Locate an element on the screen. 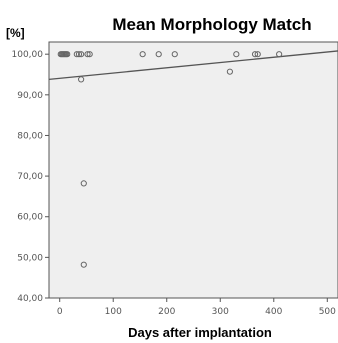 The image size is (338, 343). chart-title: Mean Morphology Match is located at coordinates (211, 24).